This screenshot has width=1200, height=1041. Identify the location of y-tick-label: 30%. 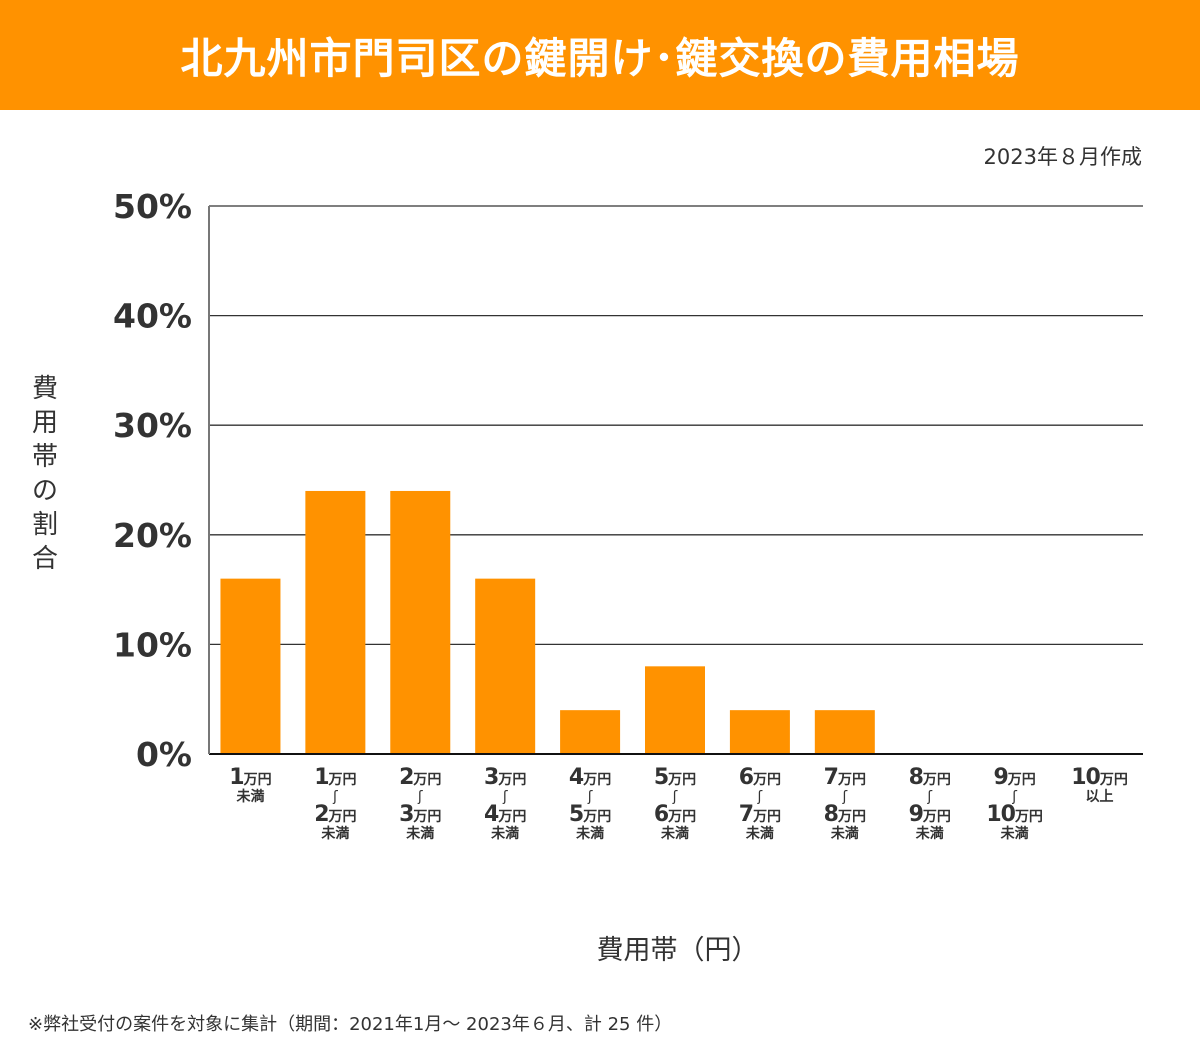
(152, 425).